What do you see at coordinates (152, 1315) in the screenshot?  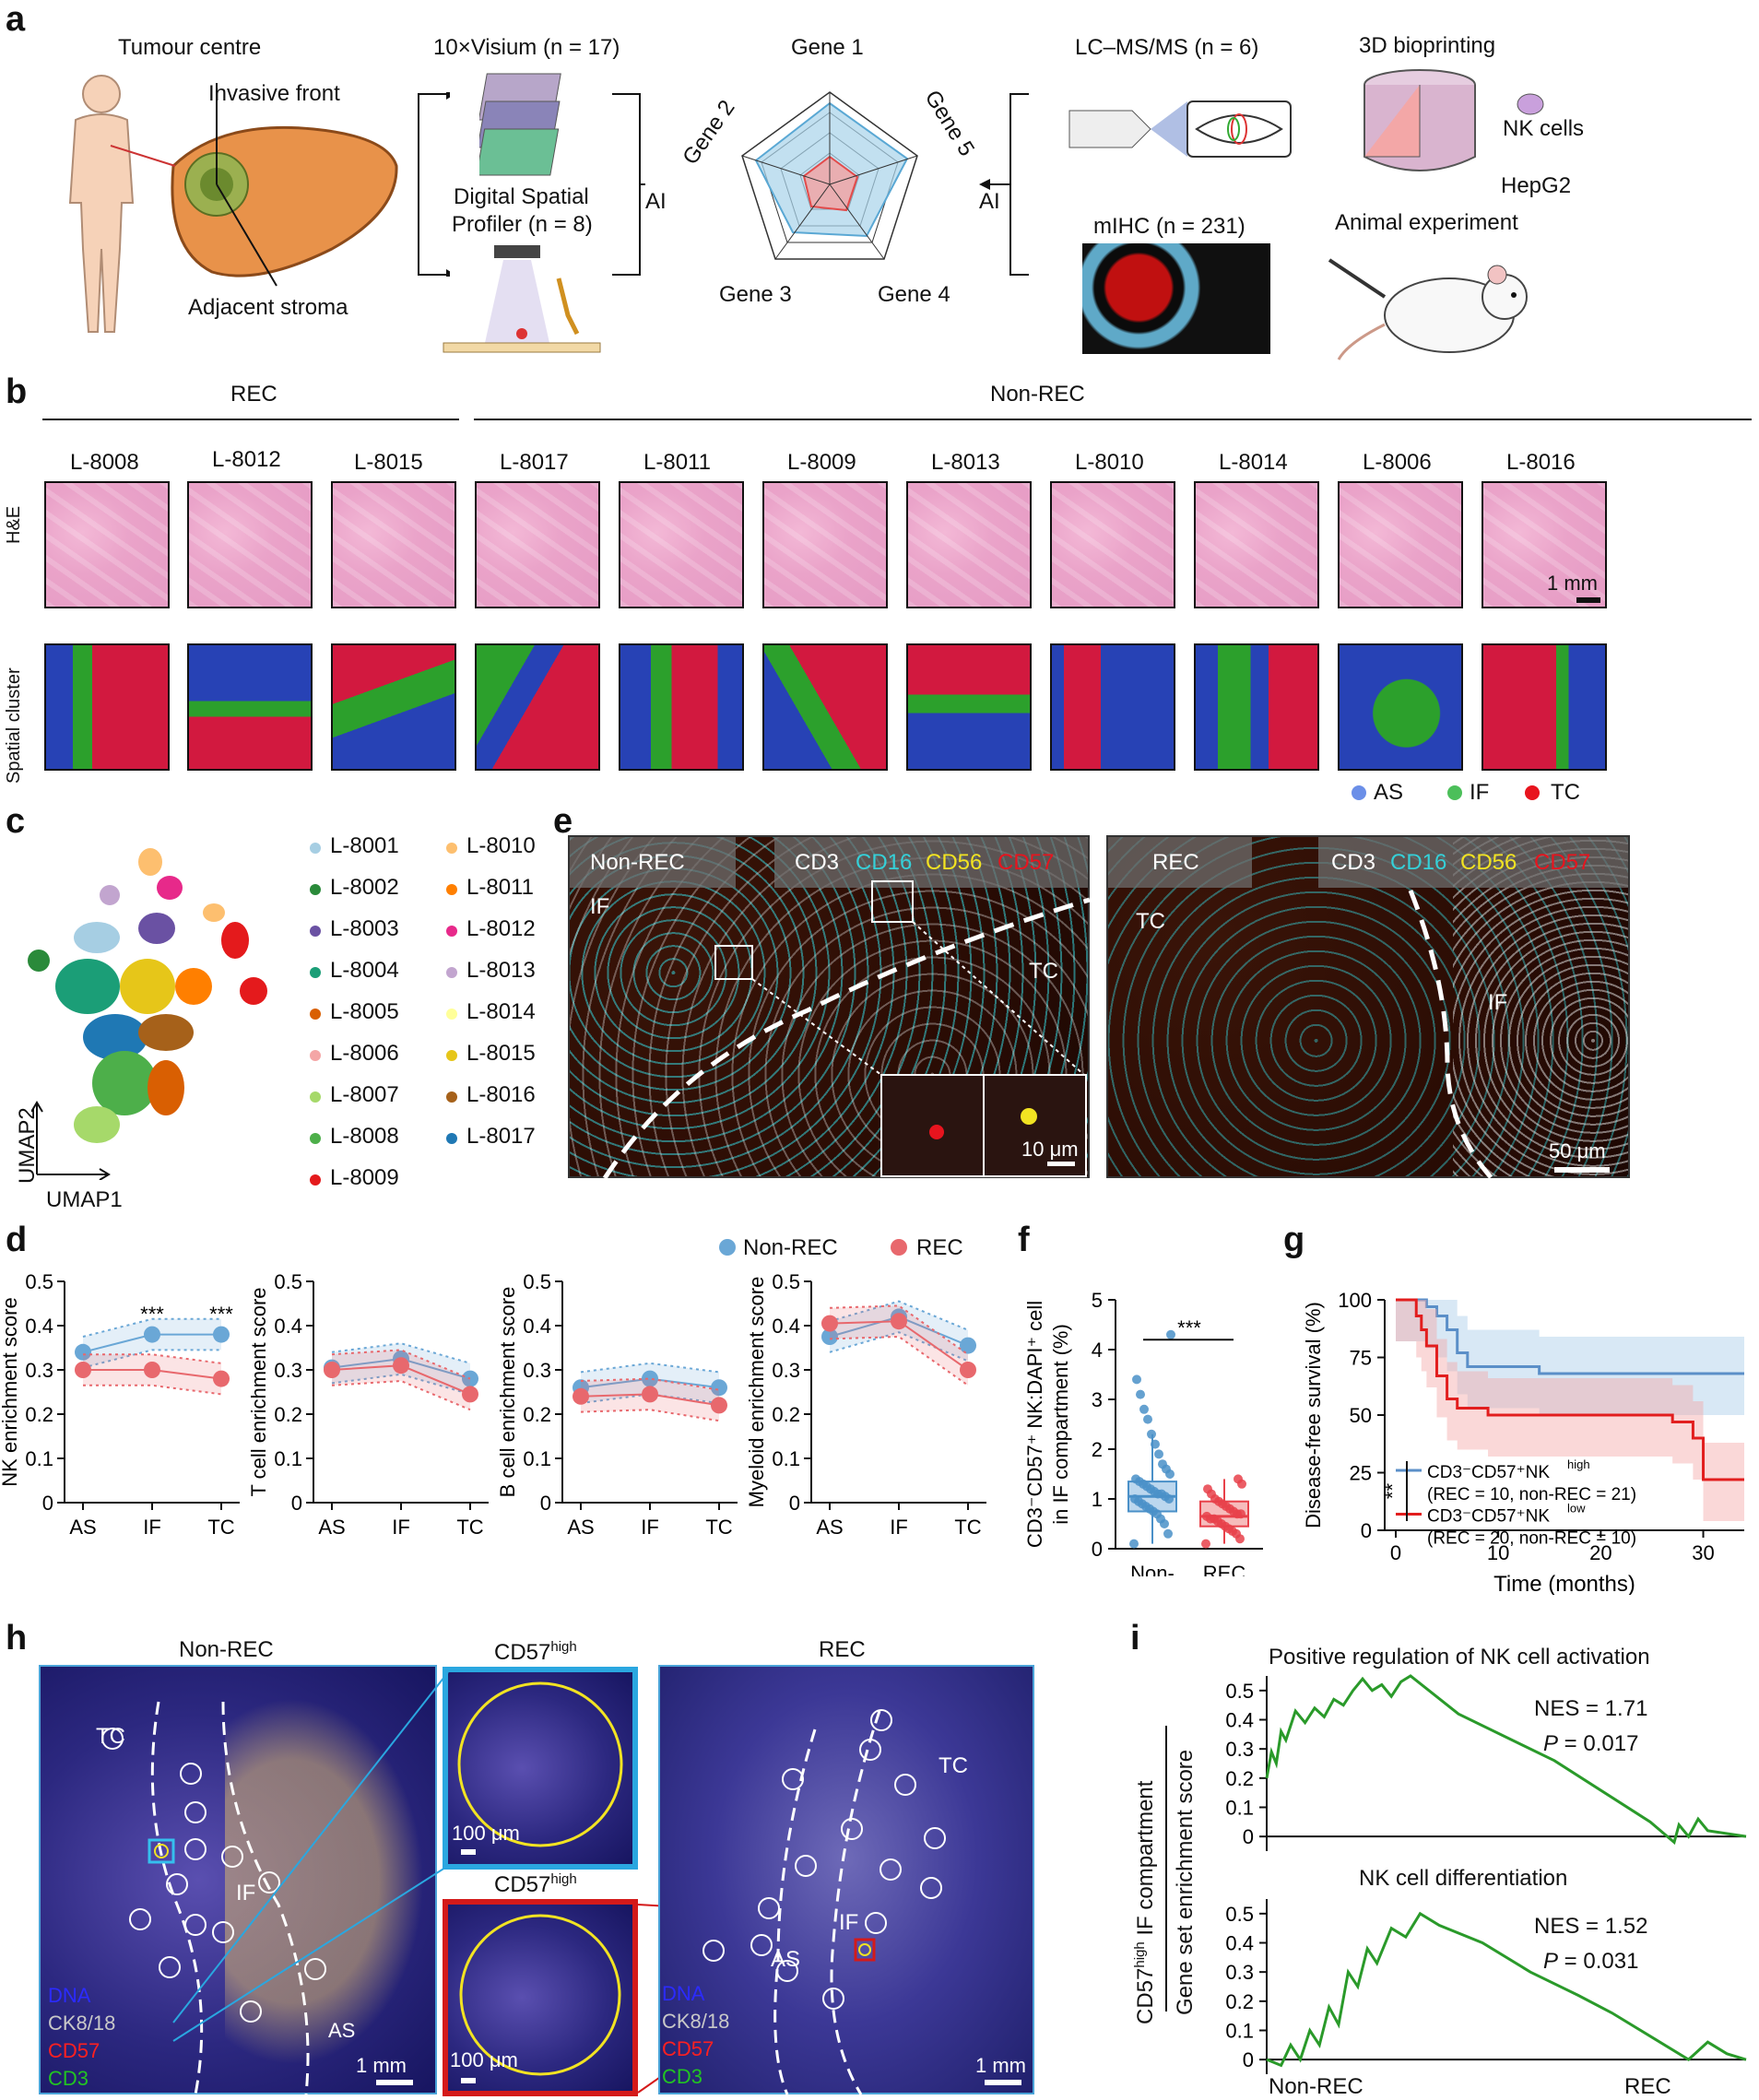 I see `significance-mark: ***` at bounding box center [152, 1315].